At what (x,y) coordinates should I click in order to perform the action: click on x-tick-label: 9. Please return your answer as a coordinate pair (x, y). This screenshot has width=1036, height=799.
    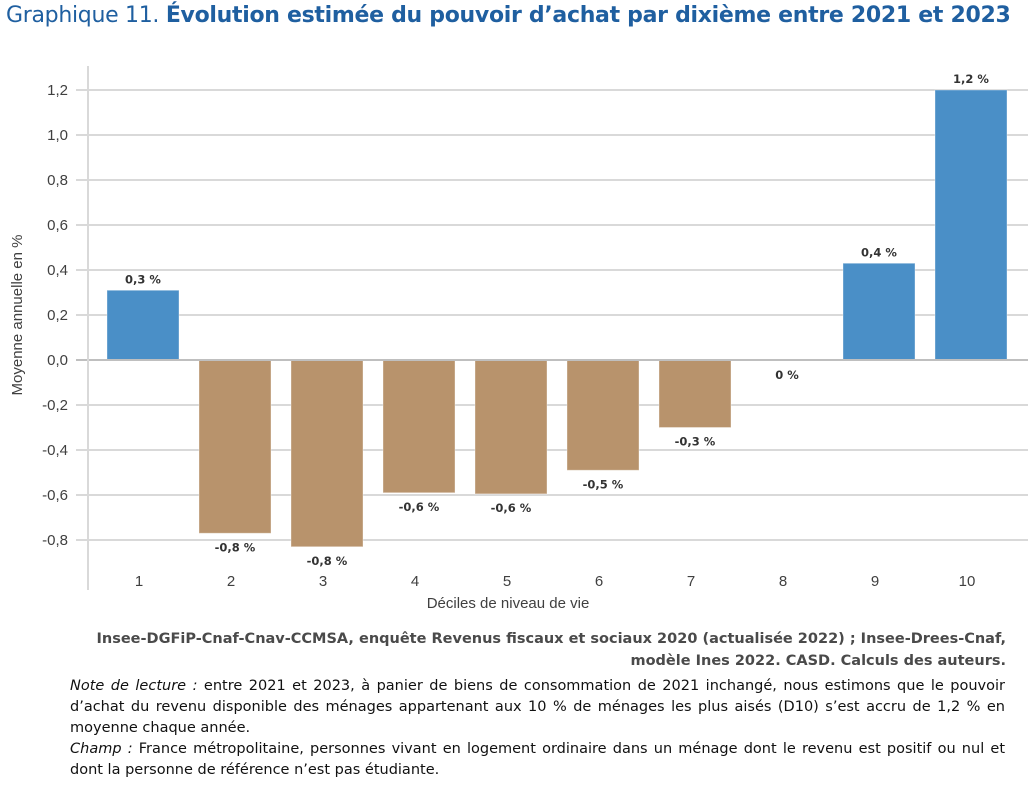
    Looking at the image, I should click on (875, 581).